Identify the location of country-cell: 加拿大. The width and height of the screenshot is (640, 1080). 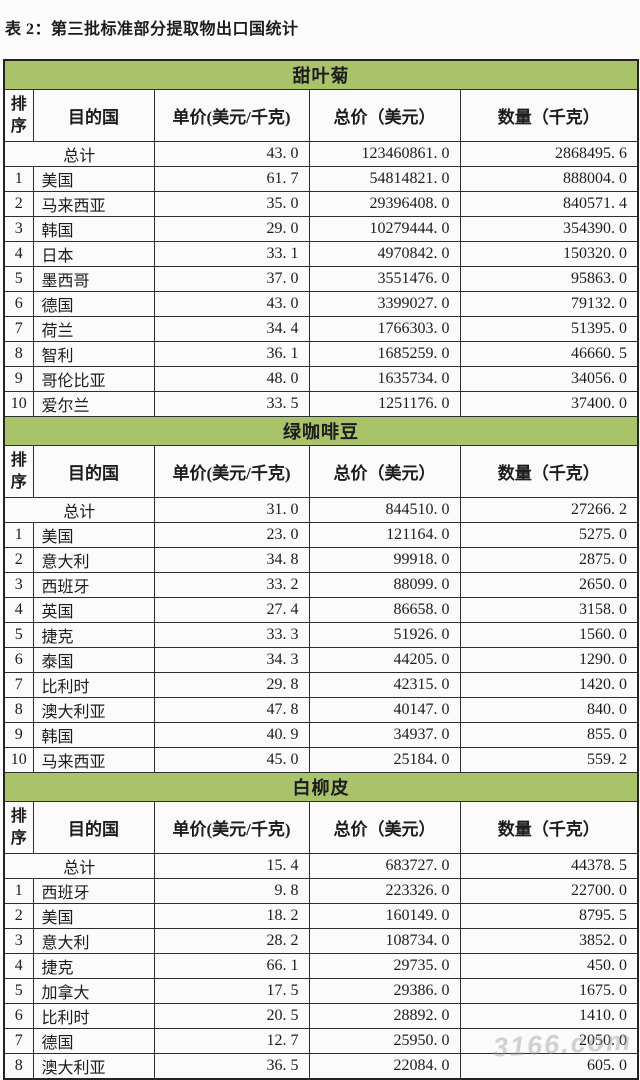
(93, 991).